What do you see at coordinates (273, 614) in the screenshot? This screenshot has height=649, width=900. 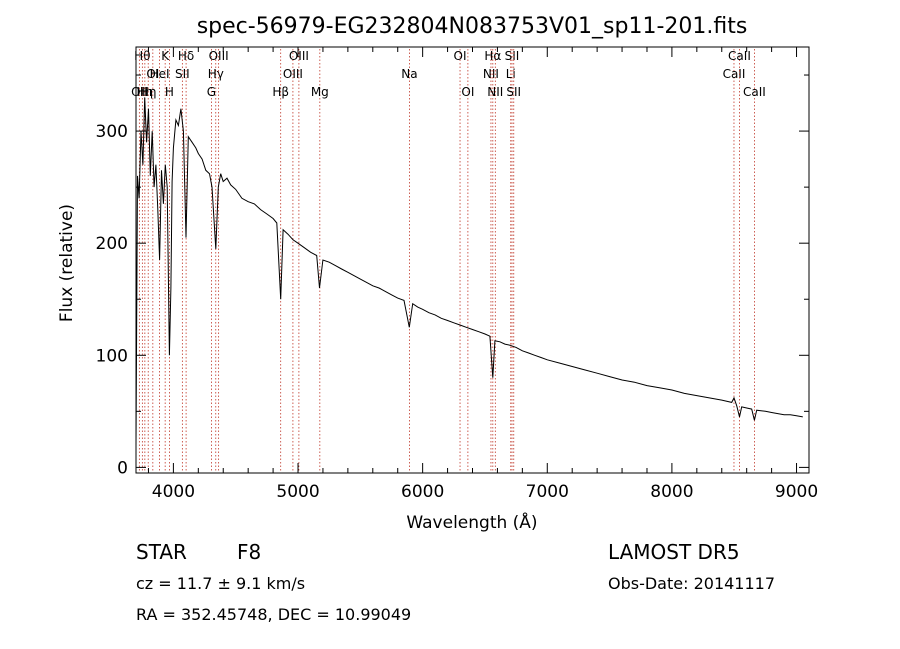 I see `coordinates-text: RA = 352.45748, DEC = 10.99049` at bounding box center [273, 614].